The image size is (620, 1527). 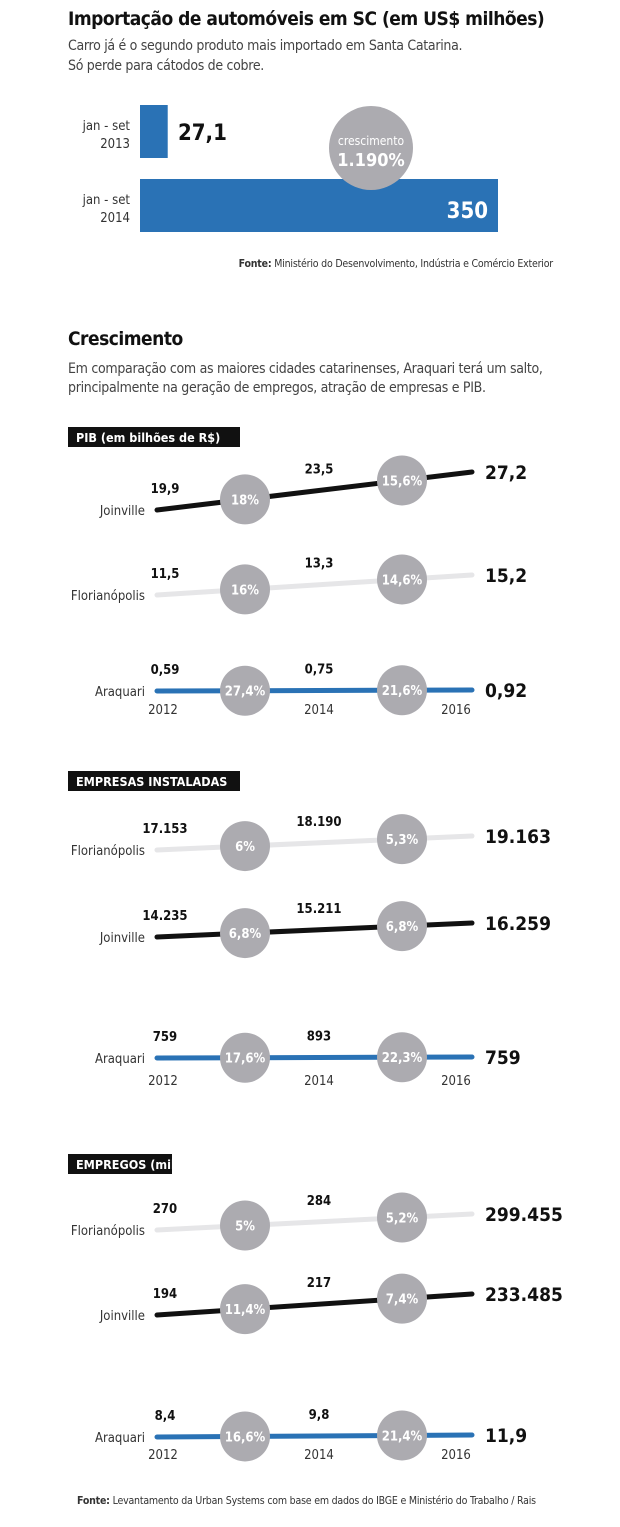 What do you see at coordinates (319, 669) in the screenshot?
I see `value-label: 0,75` at bounding box center [319, 669].